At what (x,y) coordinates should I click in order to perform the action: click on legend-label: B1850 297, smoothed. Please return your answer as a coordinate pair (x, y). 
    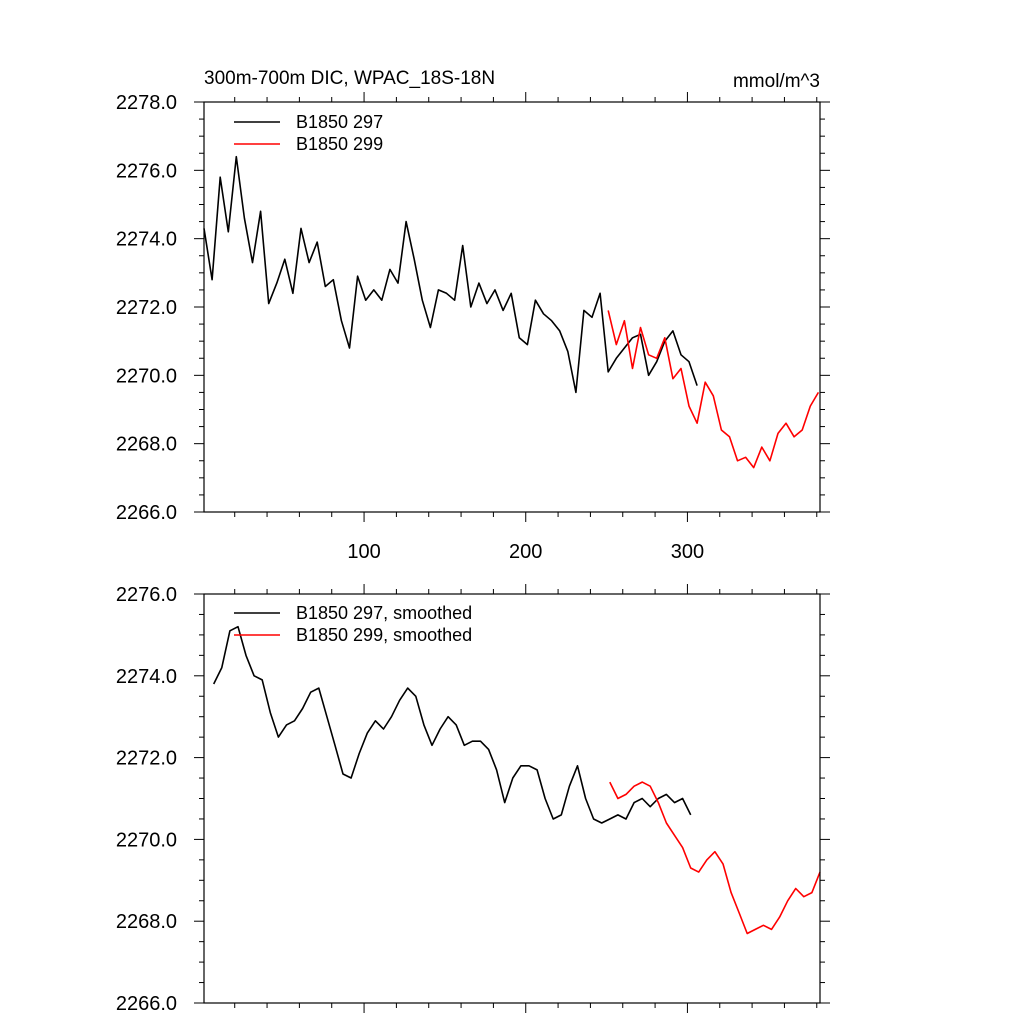
    Looking at the image, I should click on (384, 613).